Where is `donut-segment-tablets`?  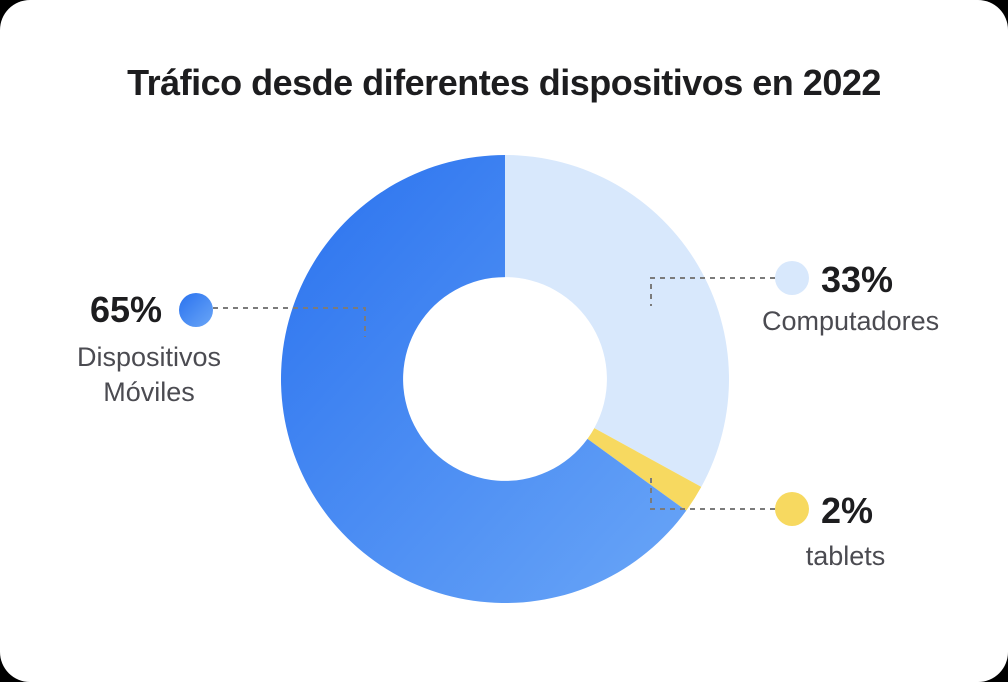 donut-segment-tablets is located at coordinates (644, 469).